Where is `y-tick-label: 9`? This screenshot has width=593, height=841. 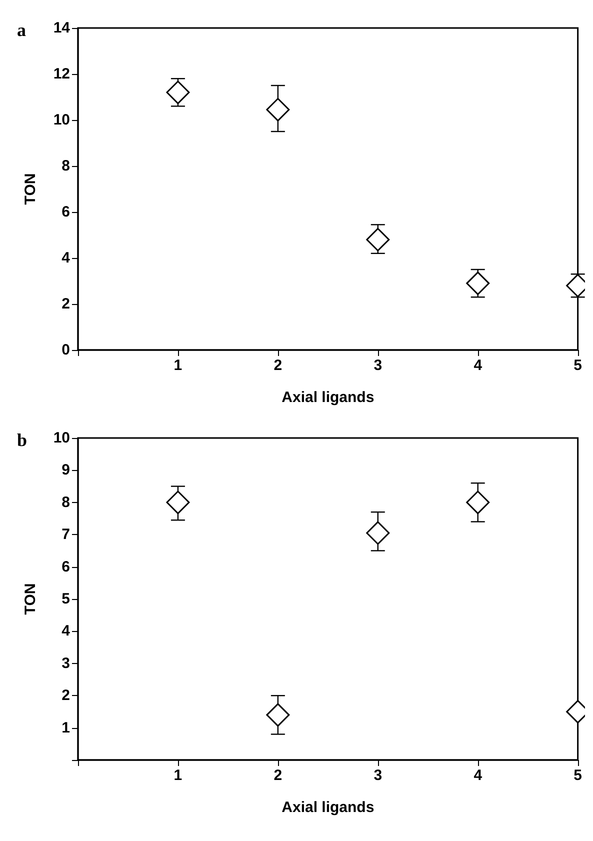
y-tick-label: 9 is located at coordinates (66, 470).